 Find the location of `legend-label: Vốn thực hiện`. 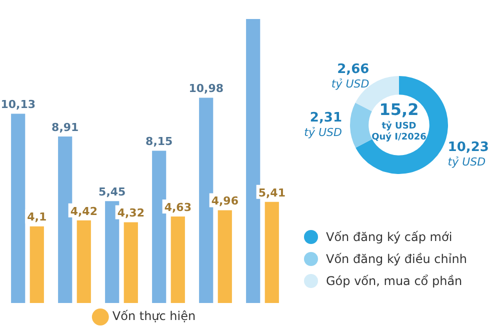

legend-label: Vốn thực hiện is located at coordinates (154, 316).